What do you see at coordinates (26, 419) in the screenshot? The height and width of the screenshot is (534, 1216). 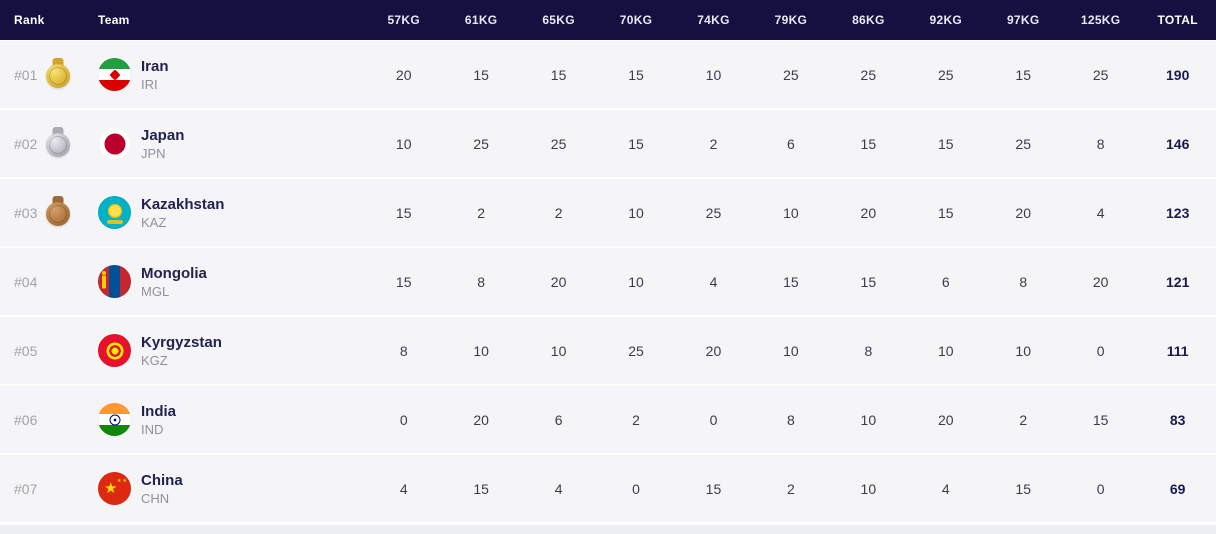 I see `rank-label: #06` at bounding box center [26, 419].